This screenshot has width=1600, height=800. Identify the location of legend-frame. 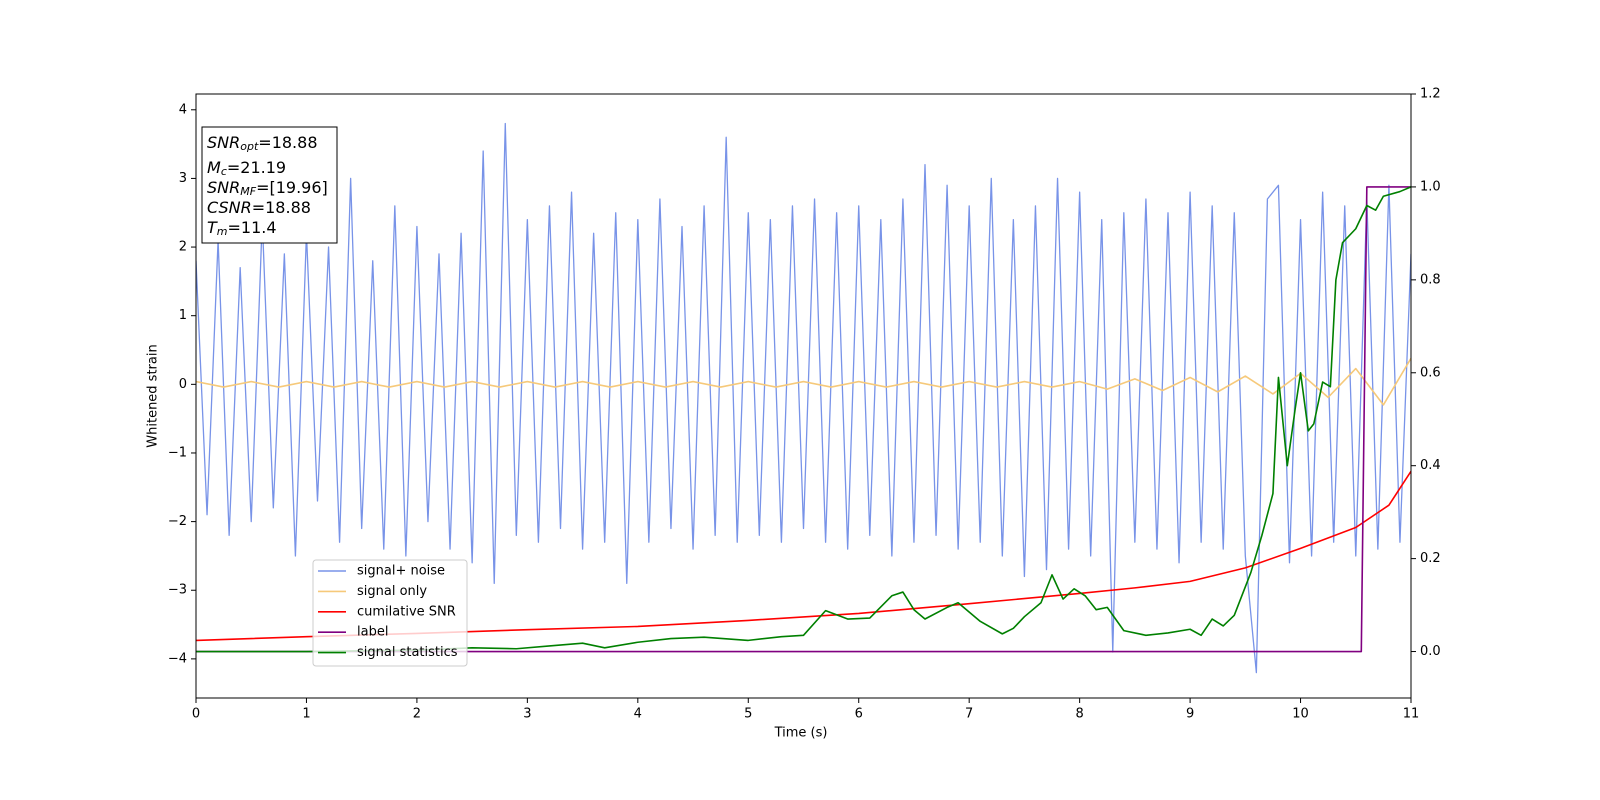
(390, 613).